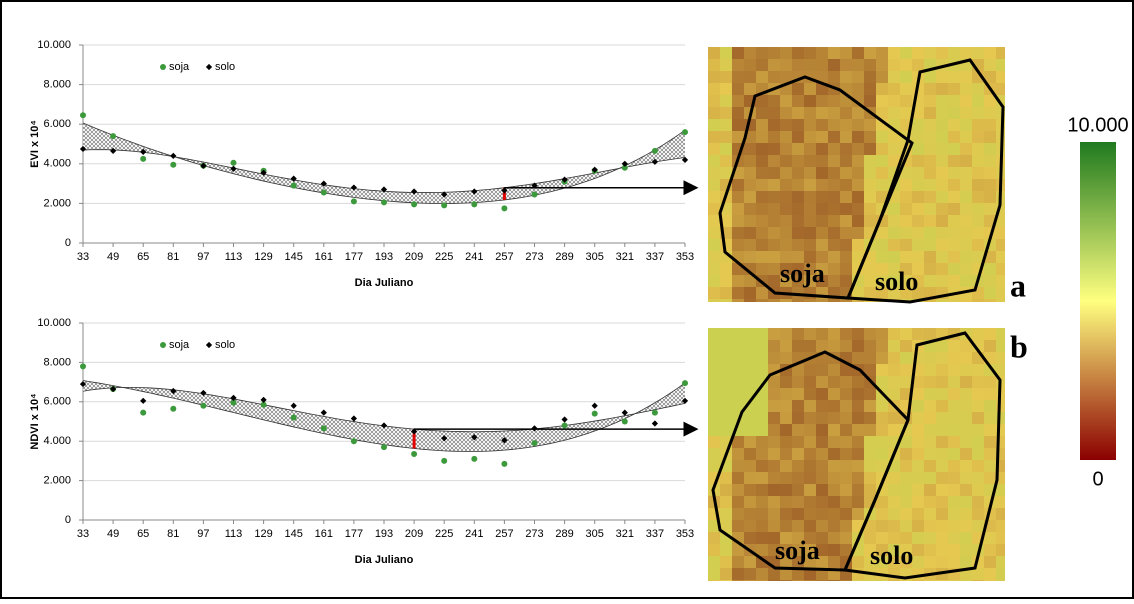 This screenshot has height=604, width=1134. Describe the element at coordinates (203, 257) in the screenshot. I see `x-tick-label: 97` at that location.